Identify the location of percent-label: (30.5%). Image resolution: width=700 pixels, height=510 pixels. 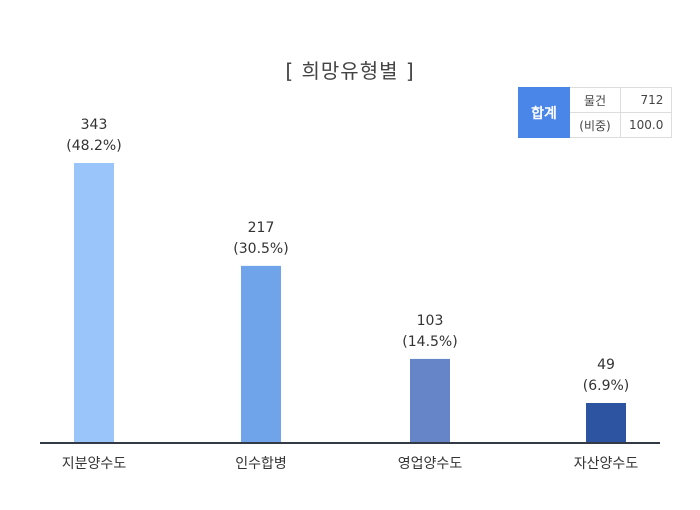
(260, 249).